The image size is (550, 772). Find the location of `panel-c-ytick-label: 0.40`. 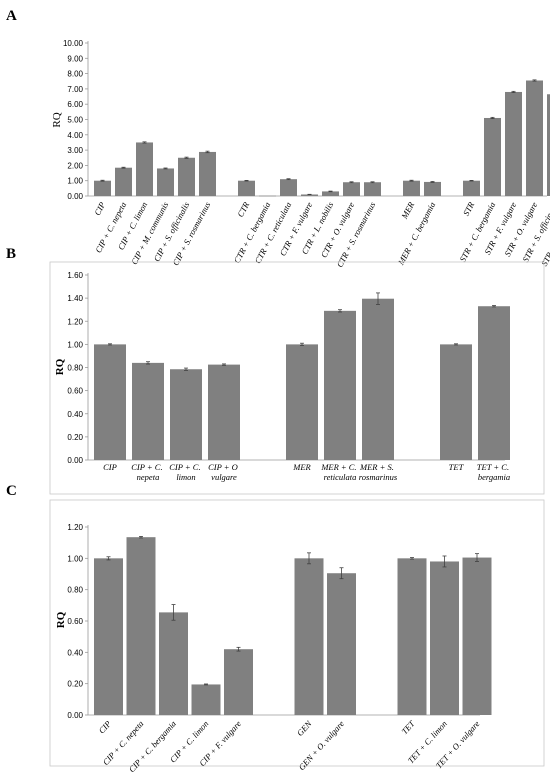

panel-c-ytick-label: 0.40 is located at coordinates (75, 652).